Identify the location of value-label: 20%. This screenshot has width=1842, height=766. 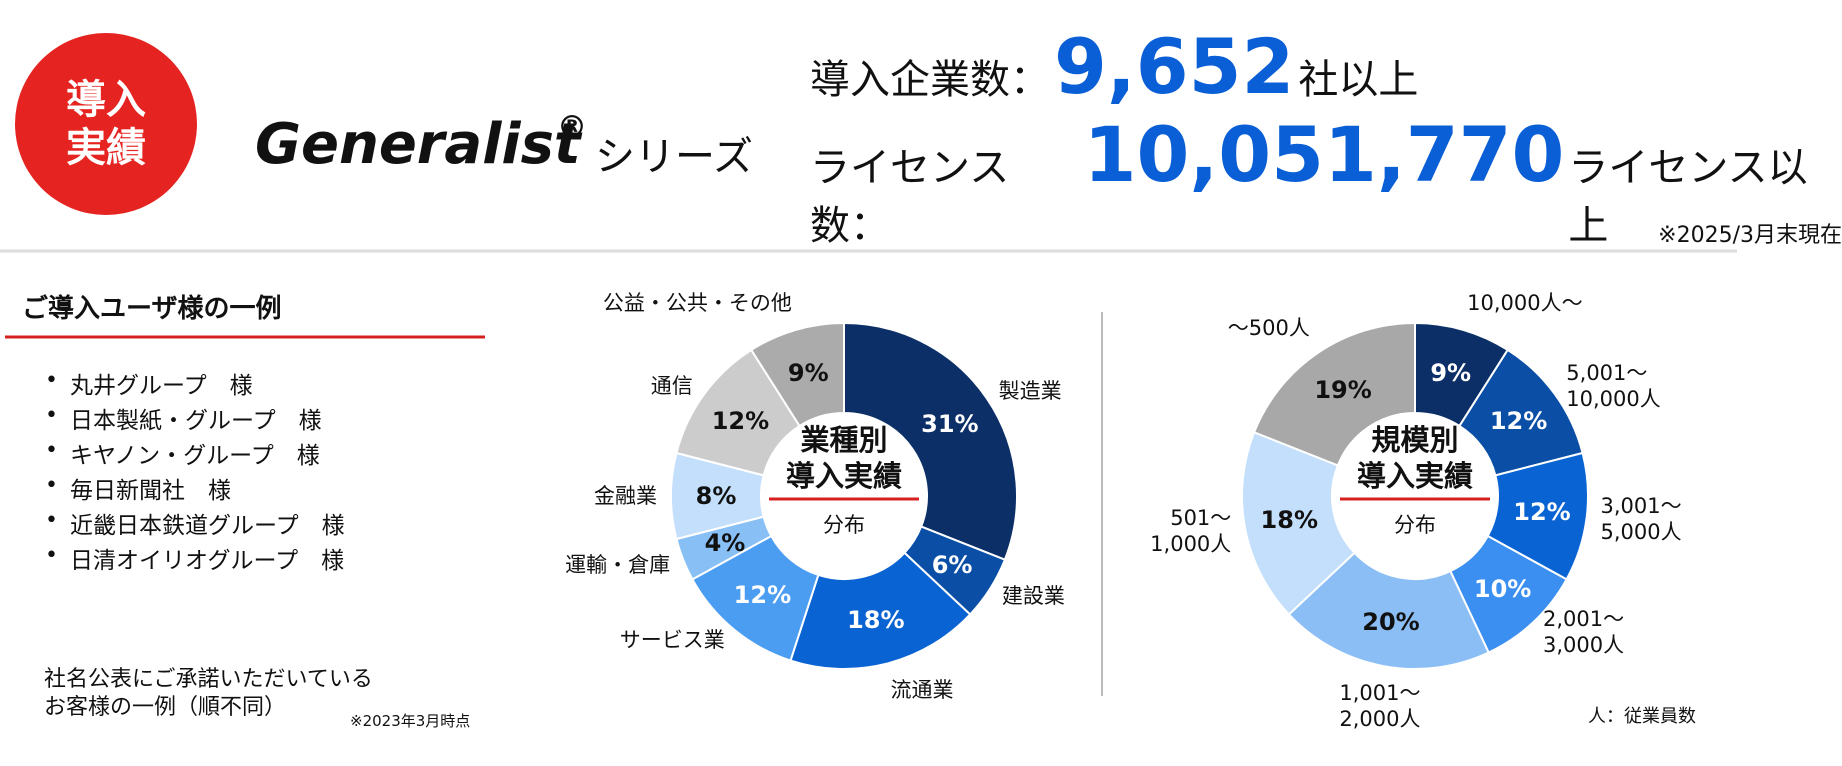
(1391, 621).